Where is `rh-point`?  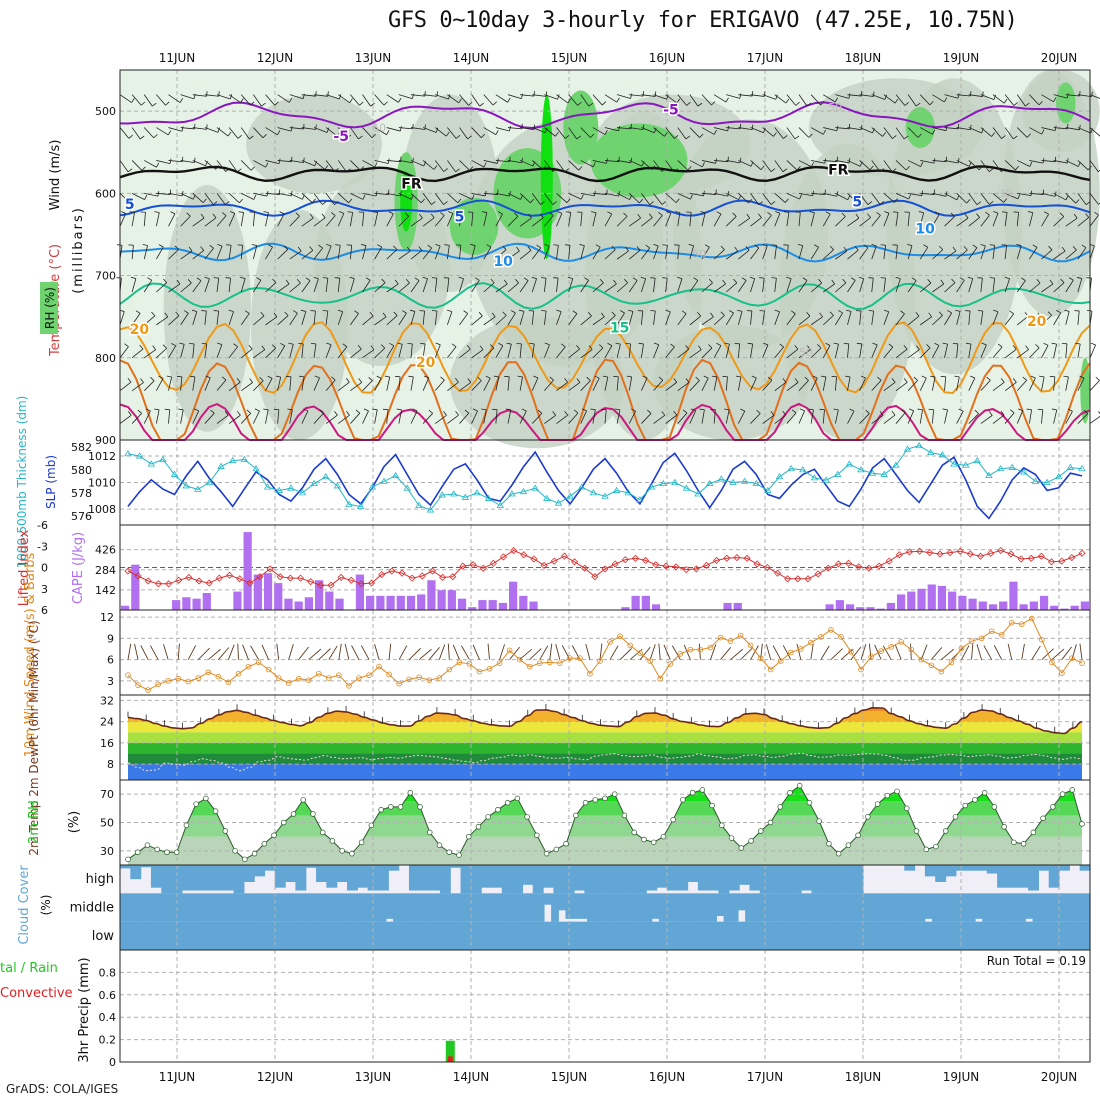 rh-point is located at coordinates (371, 825).